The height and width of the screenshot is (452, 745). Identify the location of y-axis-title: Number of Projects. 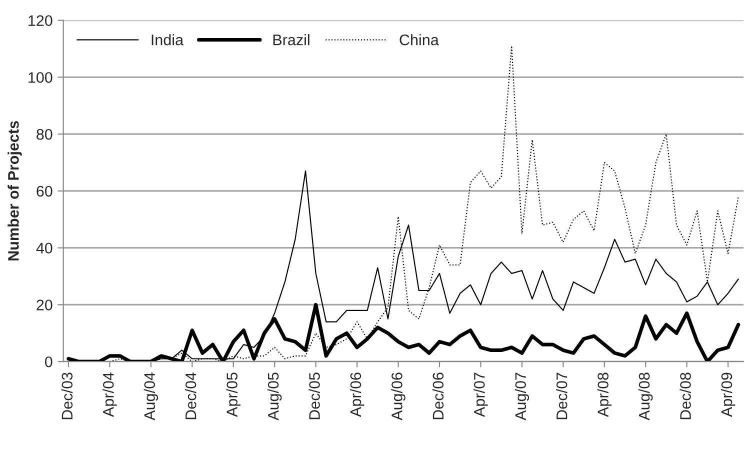
(15, 190).